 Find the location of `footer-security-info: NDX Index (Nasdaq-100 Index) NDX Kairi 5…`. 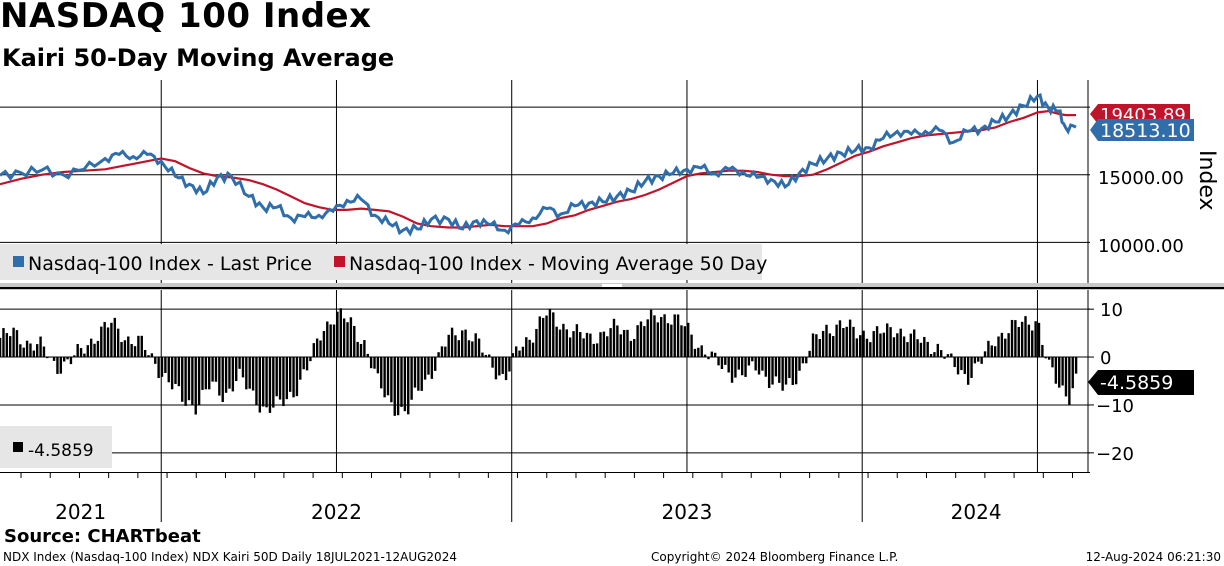

footer-security-info: NDX Index (Nasdaq-100 Index) NDX Kairi 5… is located at coordinates (230, 557).